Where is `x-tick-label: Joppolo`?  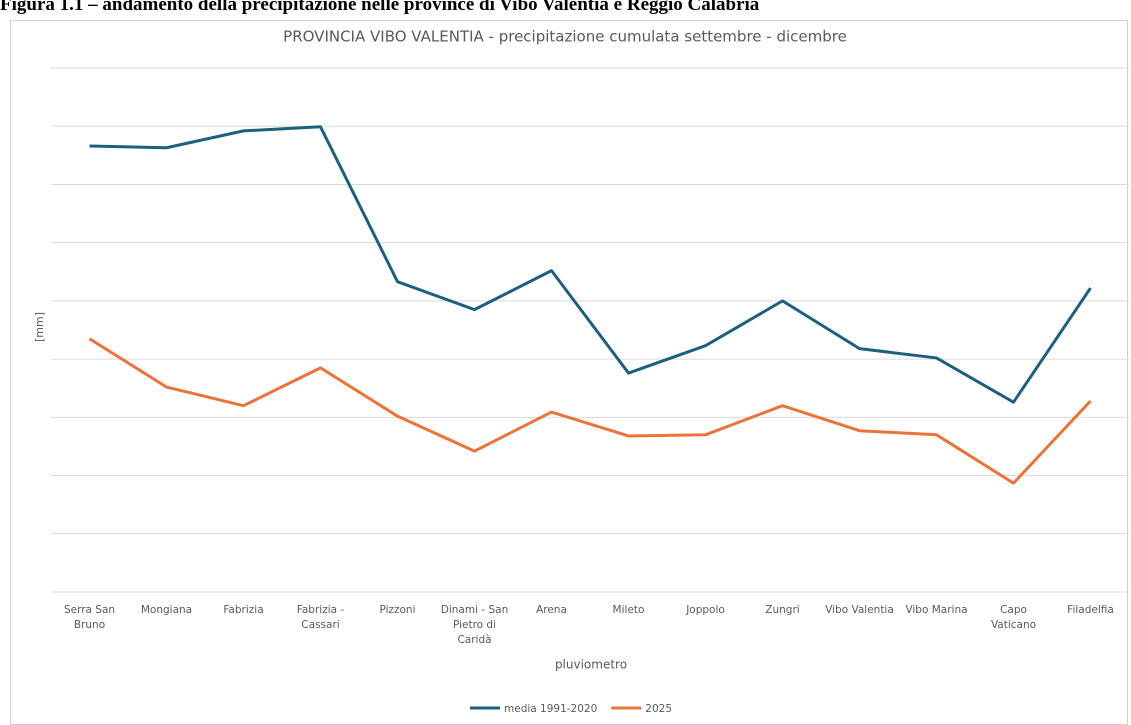 x-tick-label: Joppolo is located at coordinates (705, 610).